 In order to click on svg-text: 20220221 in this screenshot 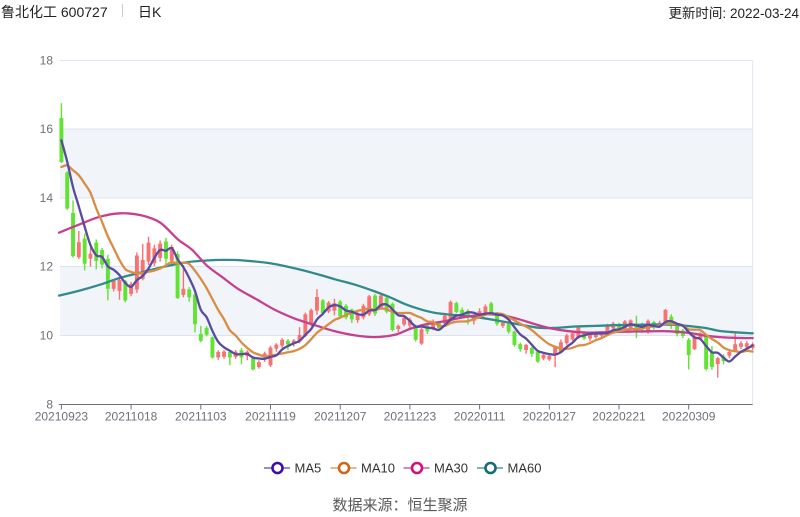, I will do `click(619, 417)`.